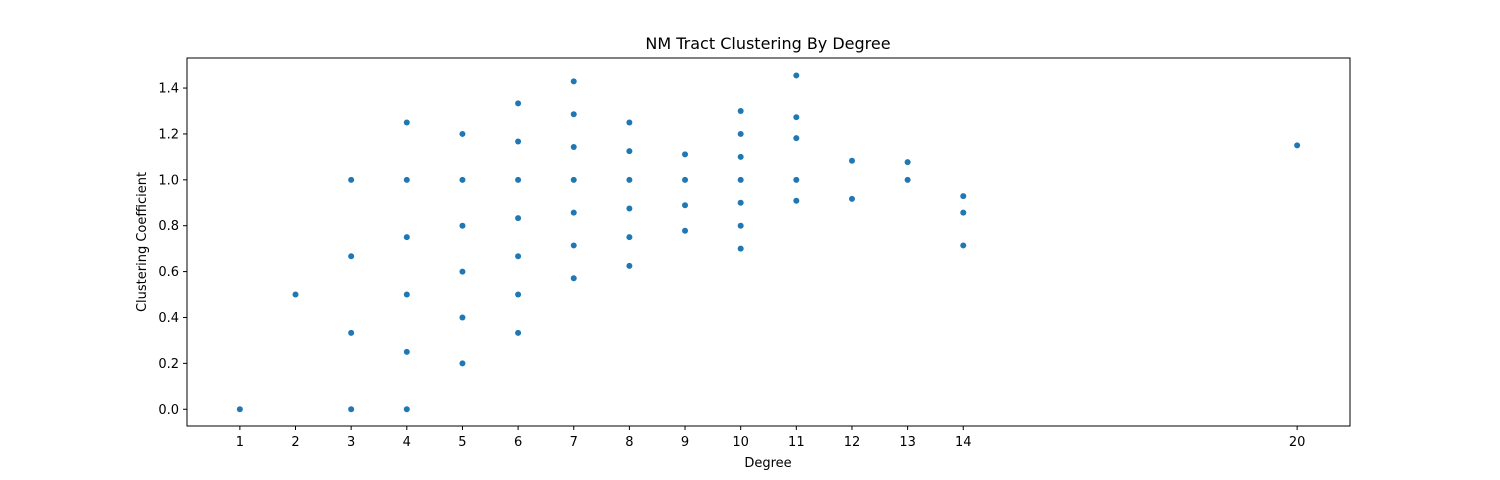 The height and width of the screenshot is (480, 1500). I want to click on chart-title: NM Tract Clustering By Degree, so click(767, 43).